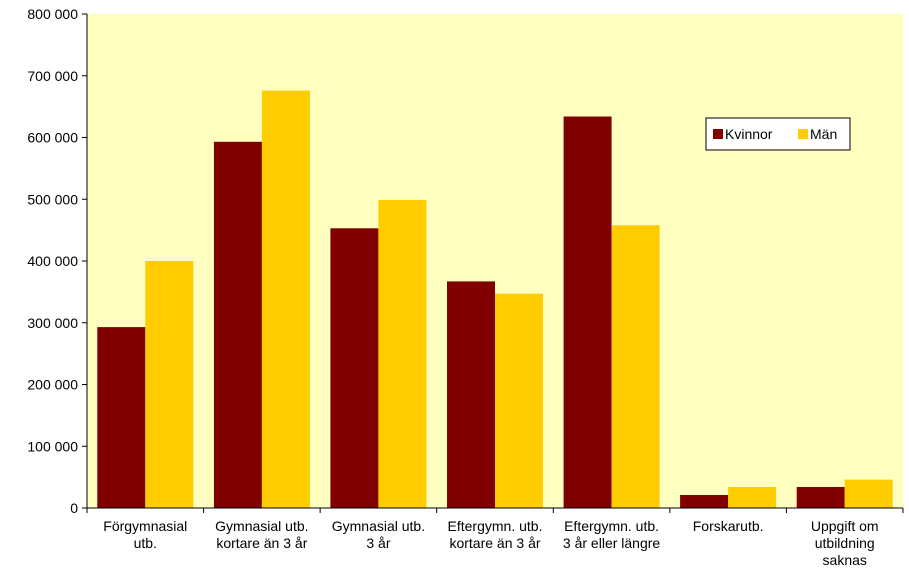 The image size is (909, 578). What do you see at coordinates (611, 534) in the screenshot?
I see `x-category-label: Eftergymn. utb. 3 år eller längre` at bounding box center [611, 534].